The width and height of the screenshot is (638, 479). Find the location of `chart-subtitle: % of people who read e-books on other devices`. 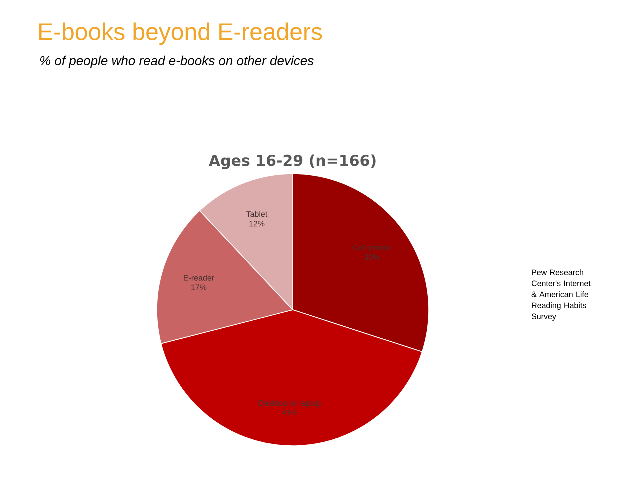

chart-subtitle: % of people who read e-books on other devices is located at coordinates (177, 62).